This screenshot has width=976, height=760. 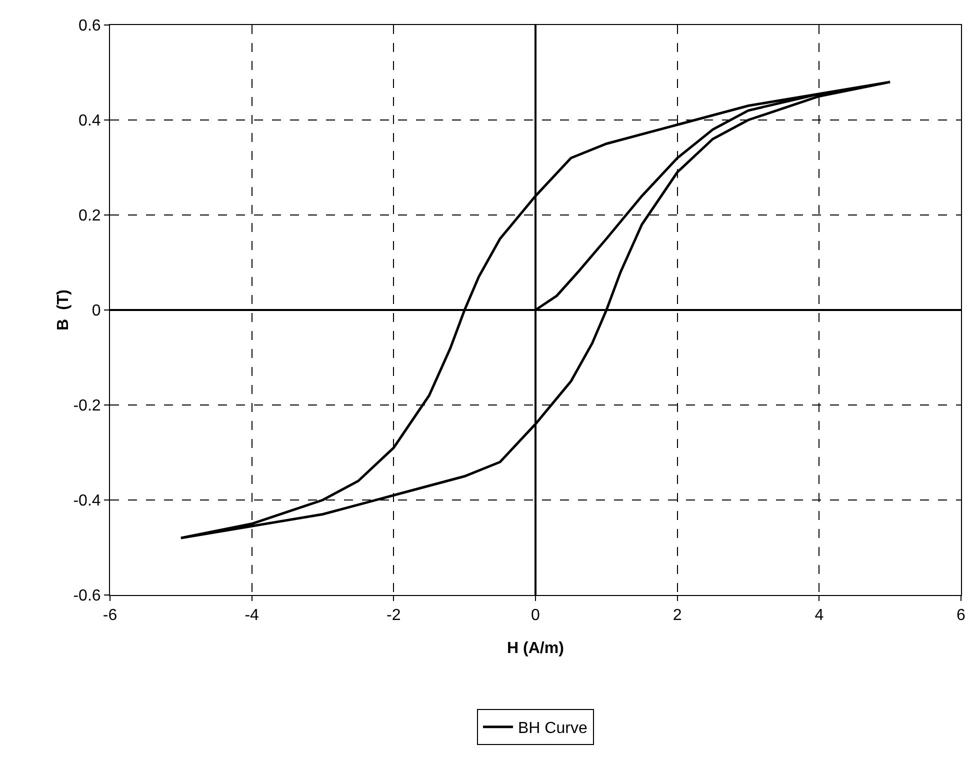 What do you see at coordinates (63, 310) in the screenshot?
I see `y-axis-title: B (T)` at bounding box center [63, 310].